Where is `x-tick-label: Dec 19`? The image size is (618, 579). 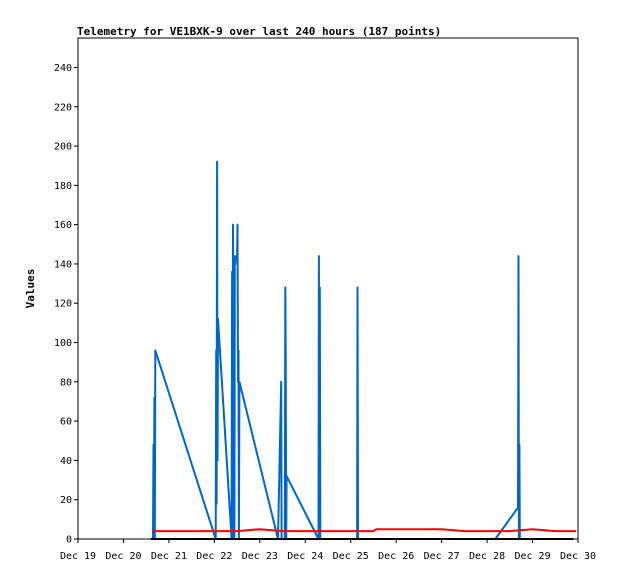 x-tick-label: Dec 19 is located at coordinates (78, 556).